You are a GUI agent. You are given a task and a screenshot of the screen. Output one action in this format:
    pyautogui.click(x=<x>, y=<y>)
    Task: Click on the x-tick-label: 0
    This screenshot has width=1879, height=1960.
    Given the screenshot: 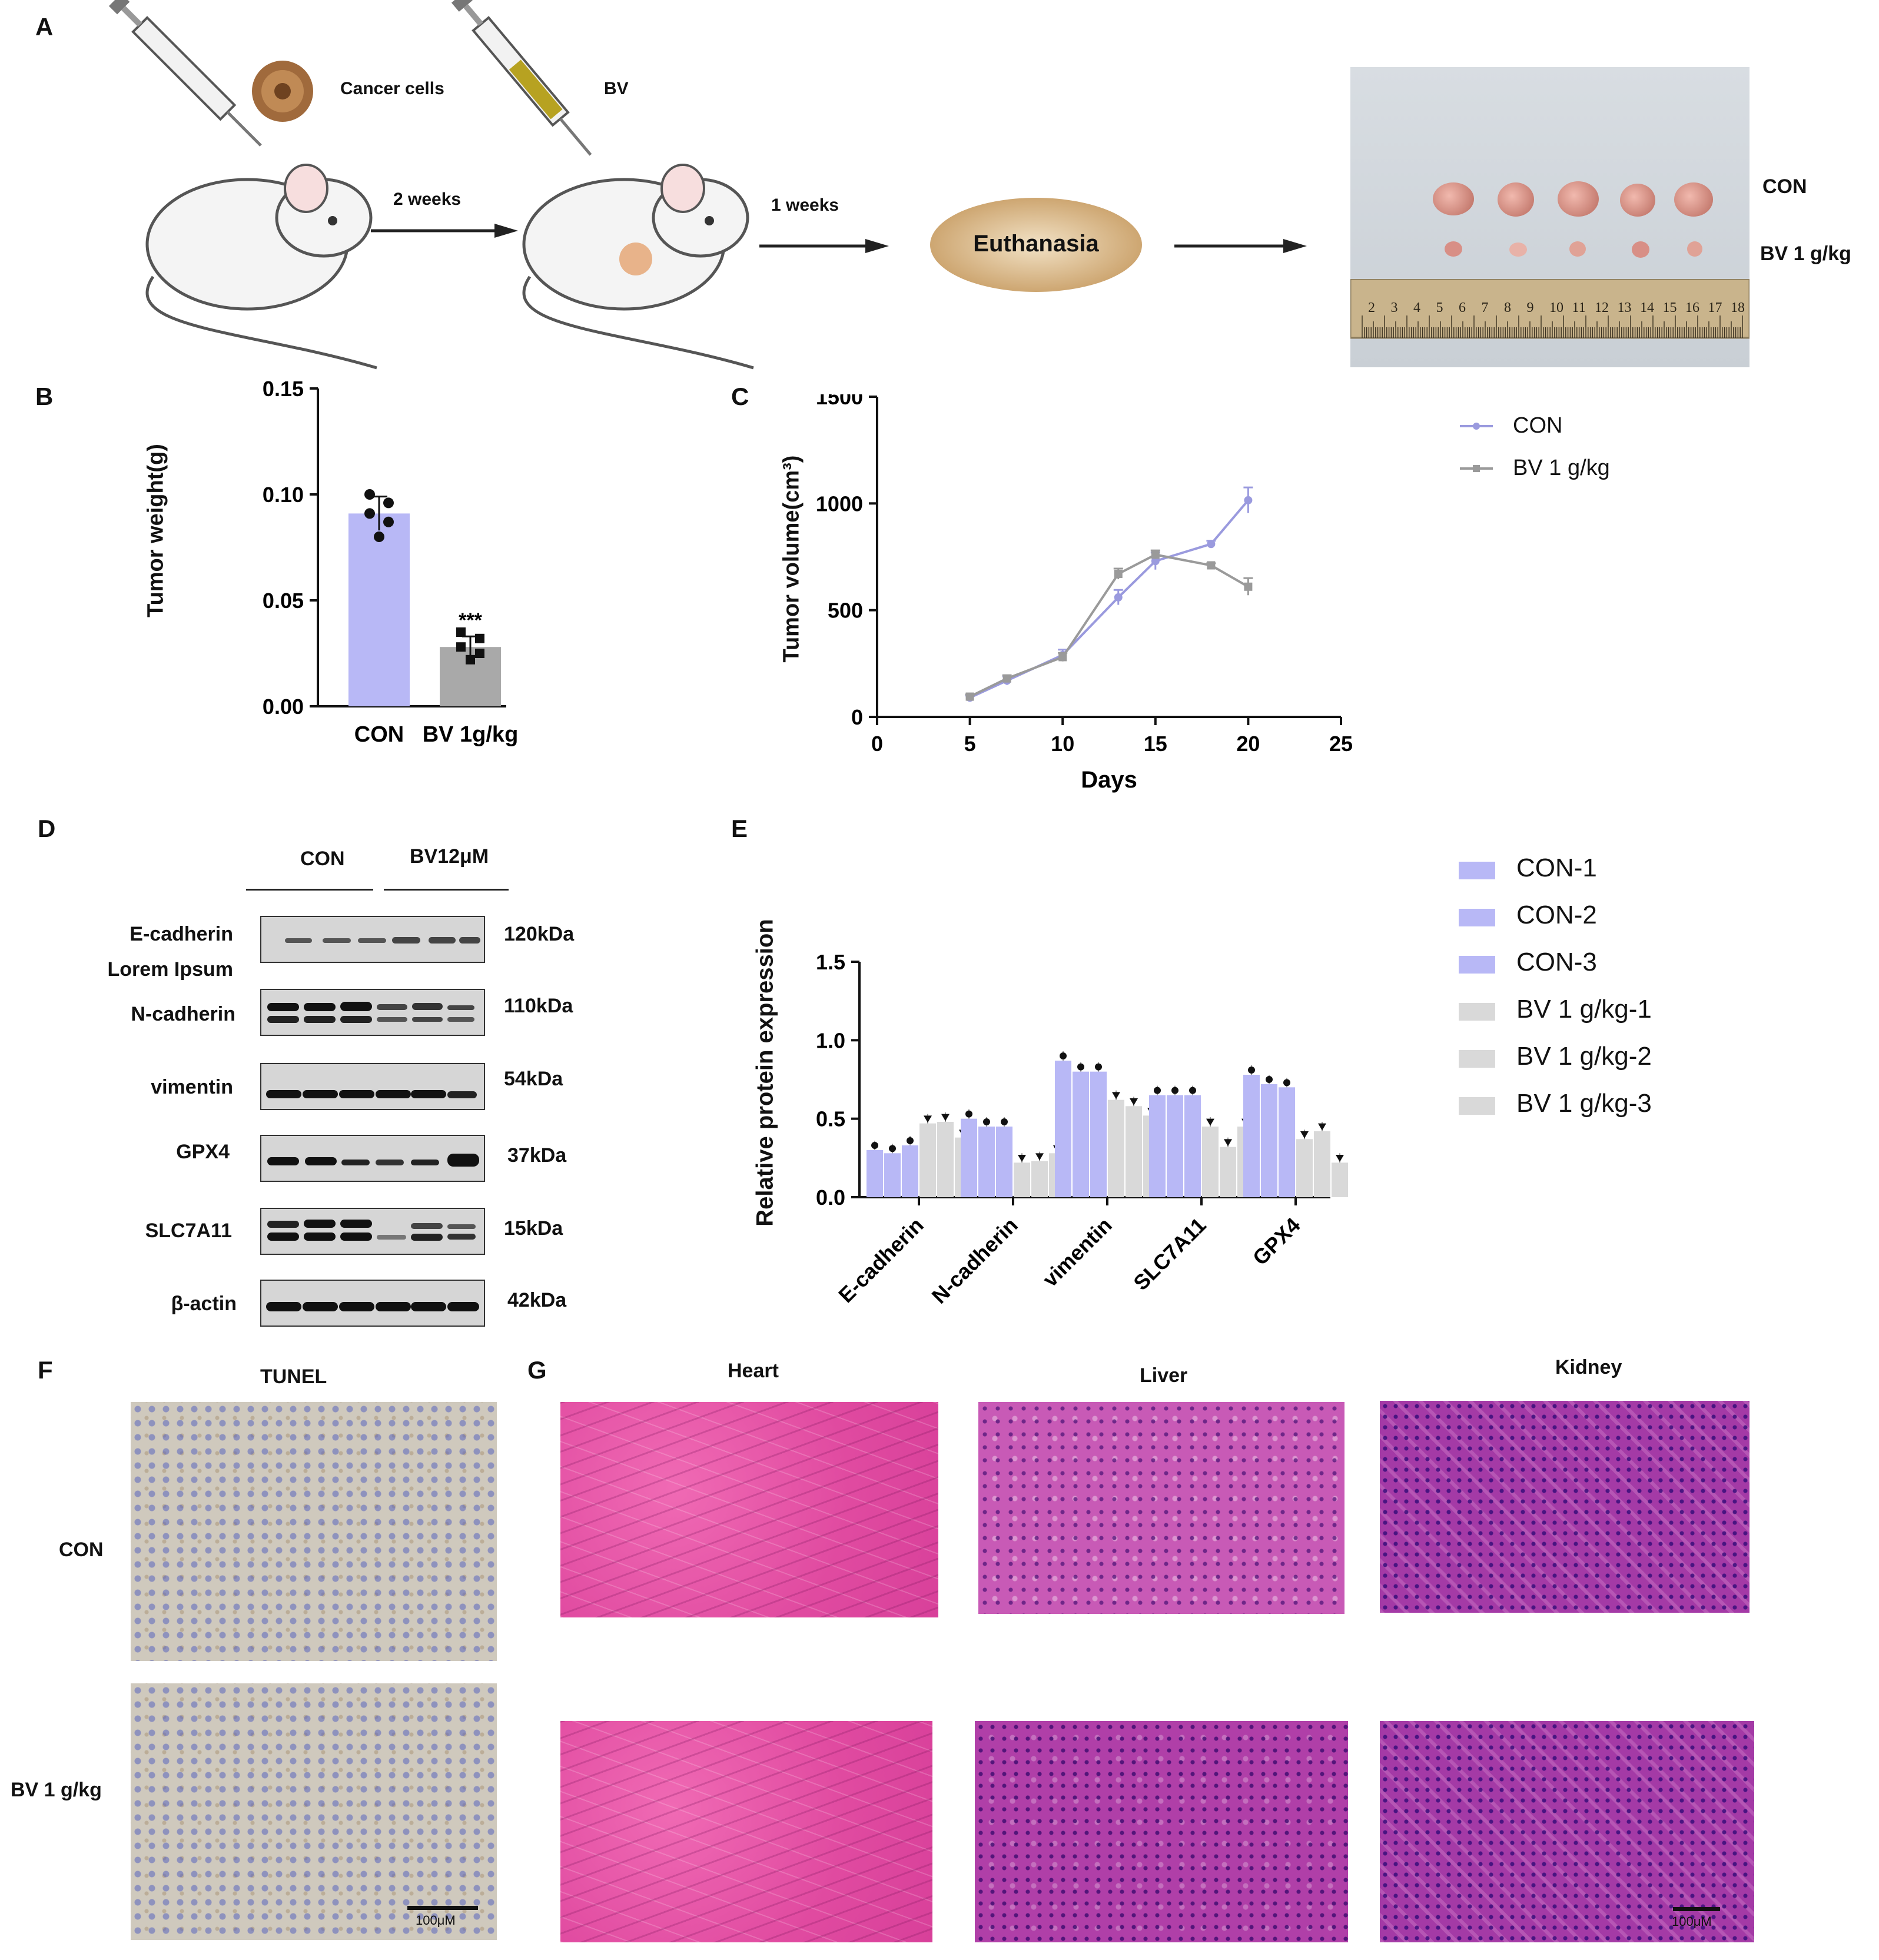 What is the action you would take?
    pyautogui.click(x=877, y=744)
    